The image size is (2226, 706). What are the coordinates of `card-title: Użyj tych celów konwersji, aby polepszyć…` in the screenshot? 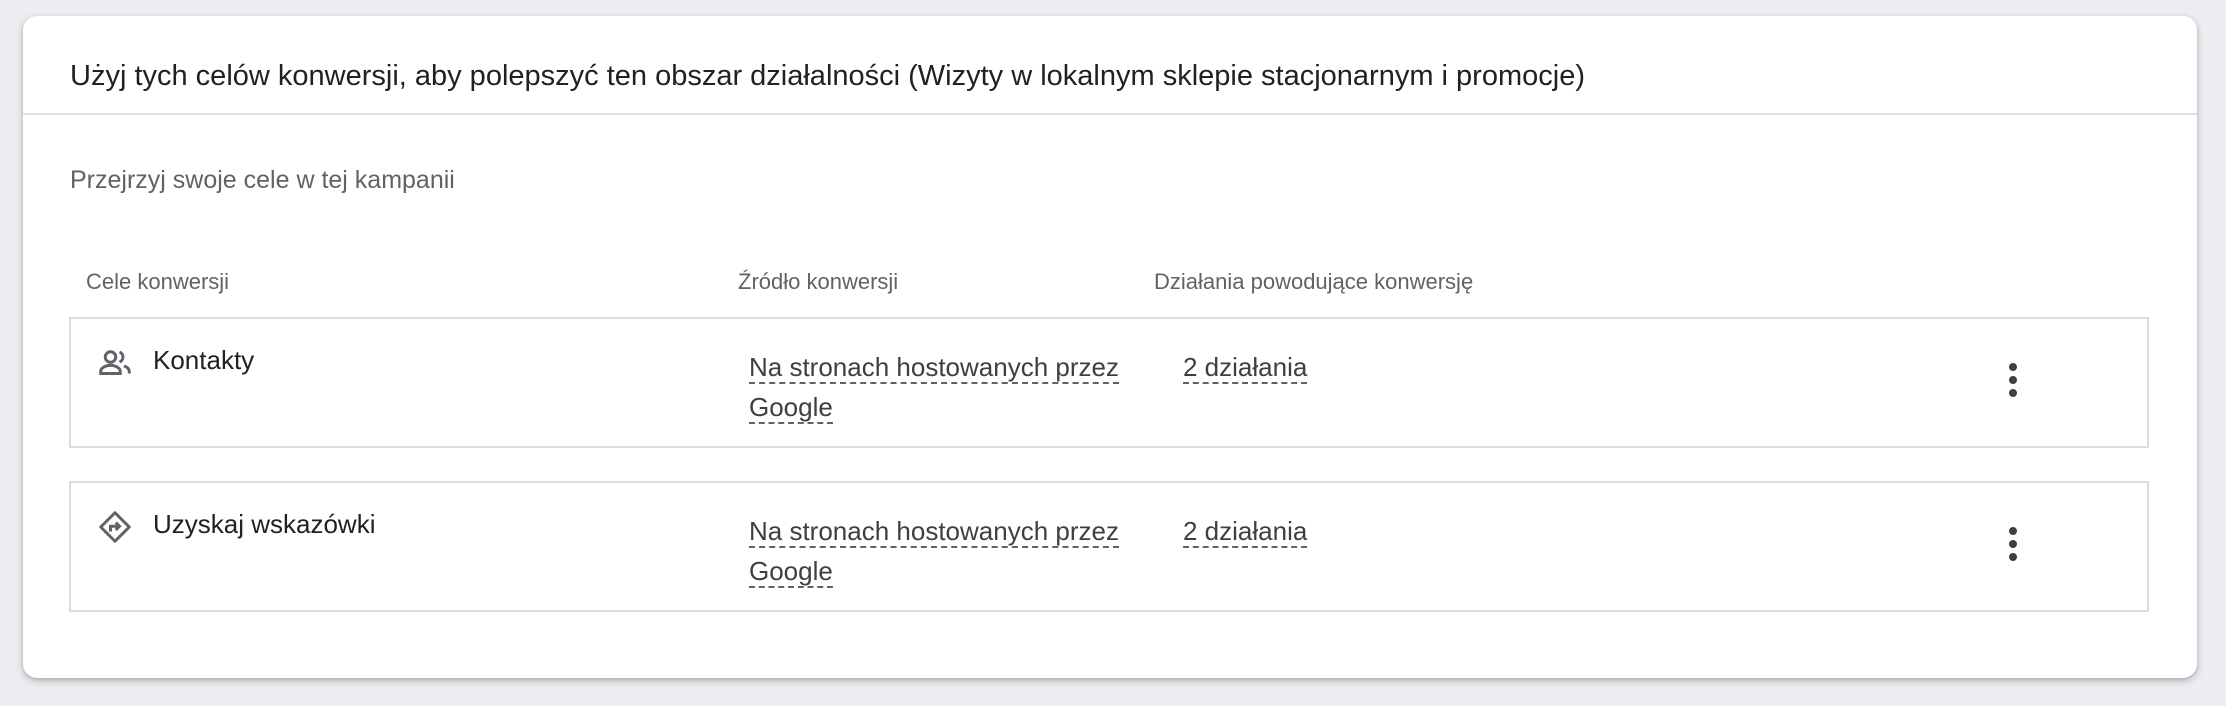 It's located at (827, 76).